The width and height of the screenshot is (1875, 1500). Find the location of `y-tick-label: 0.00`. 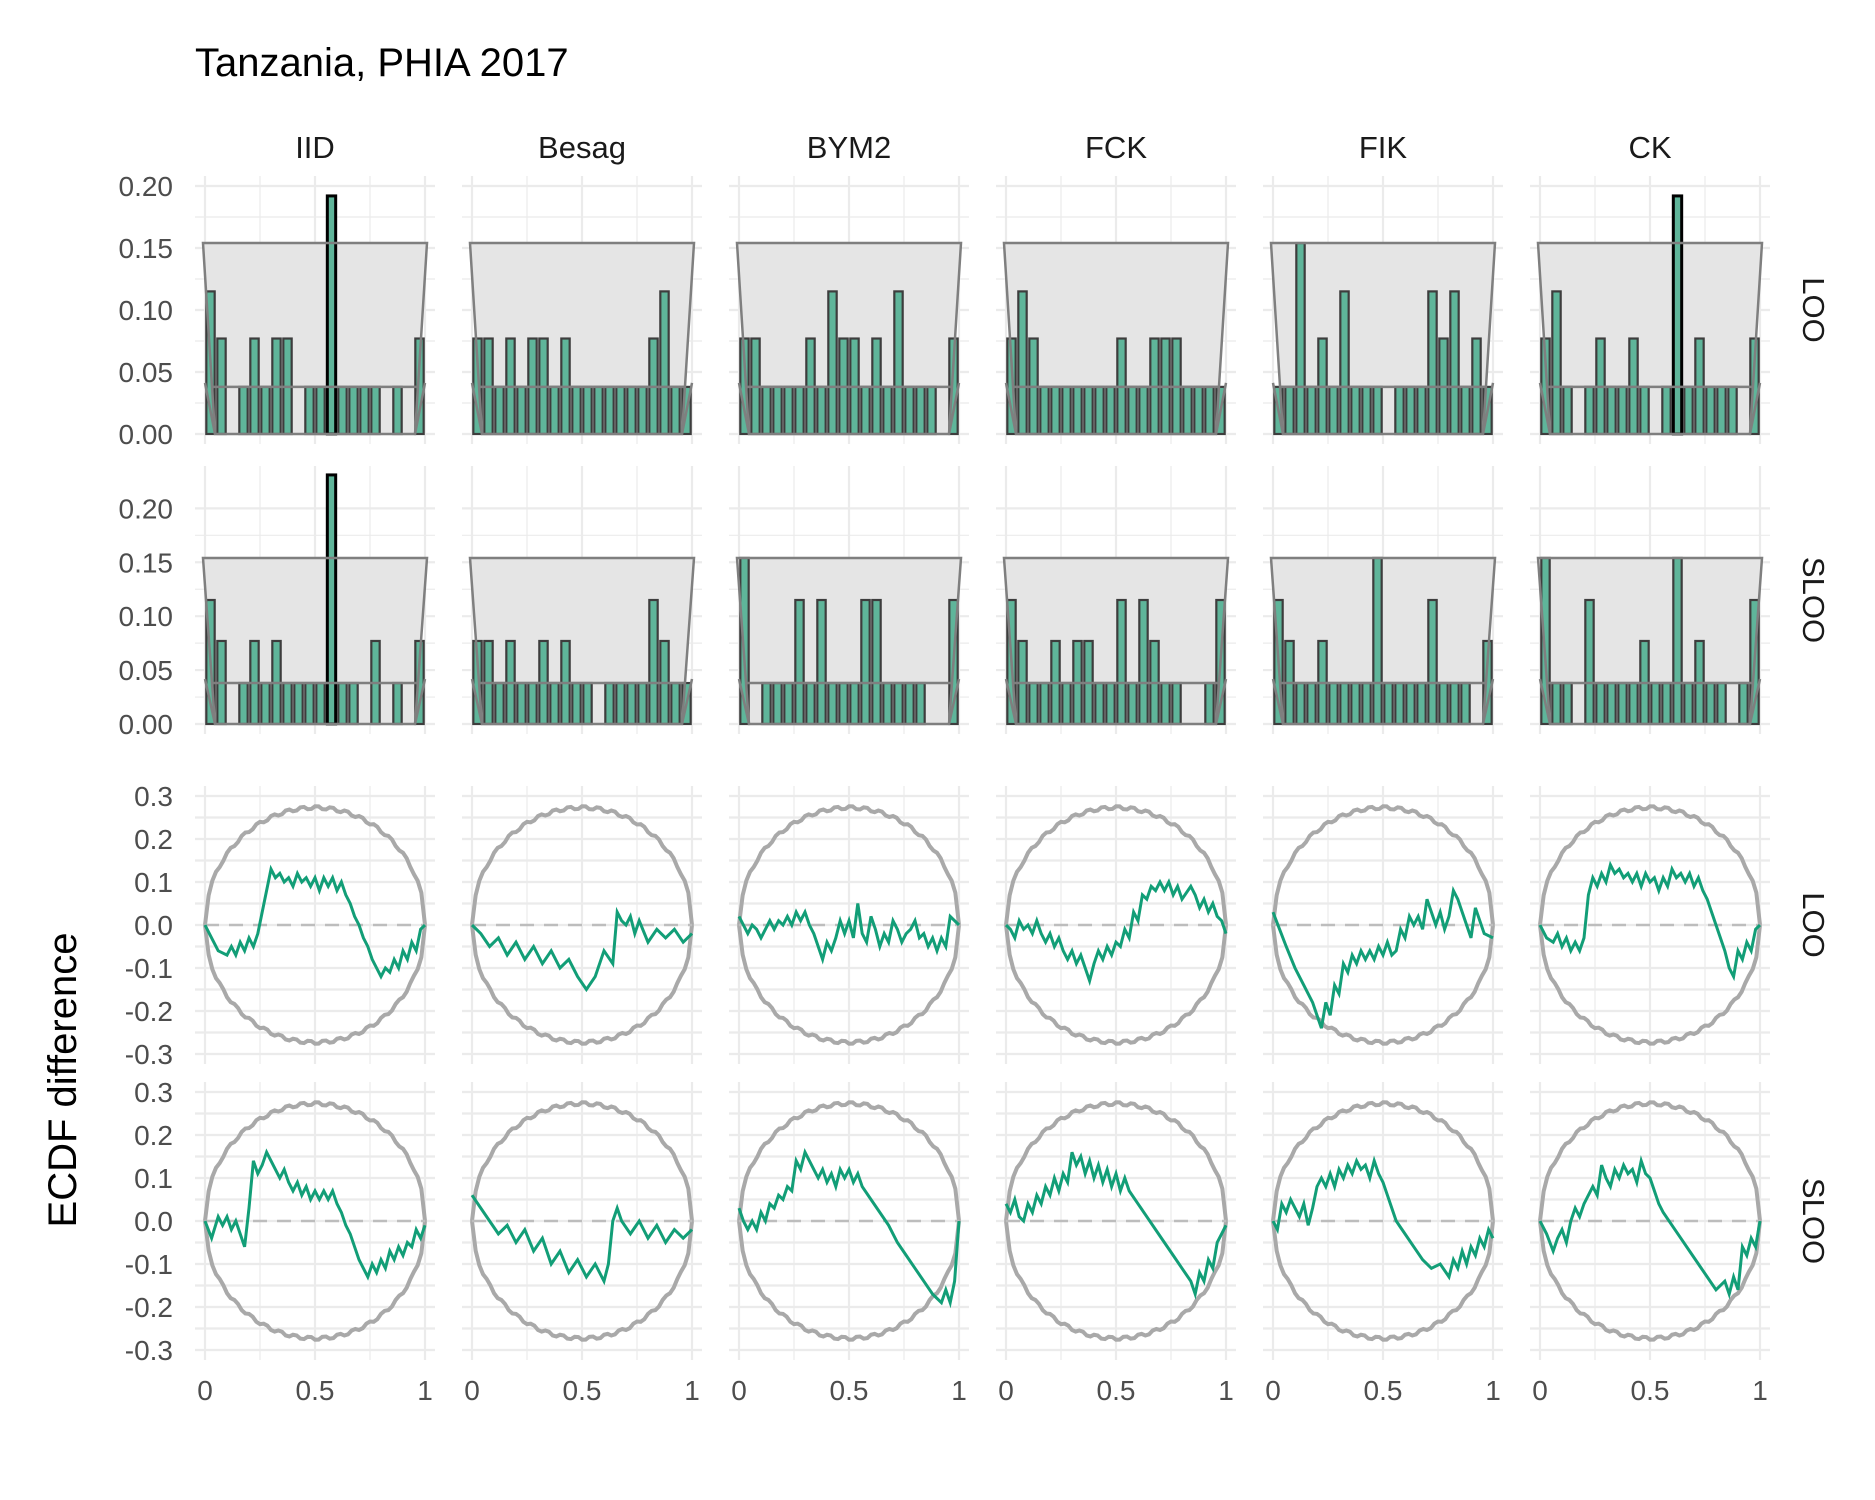

y-tick-label: 0.00 is located at coordinates (146, 434).